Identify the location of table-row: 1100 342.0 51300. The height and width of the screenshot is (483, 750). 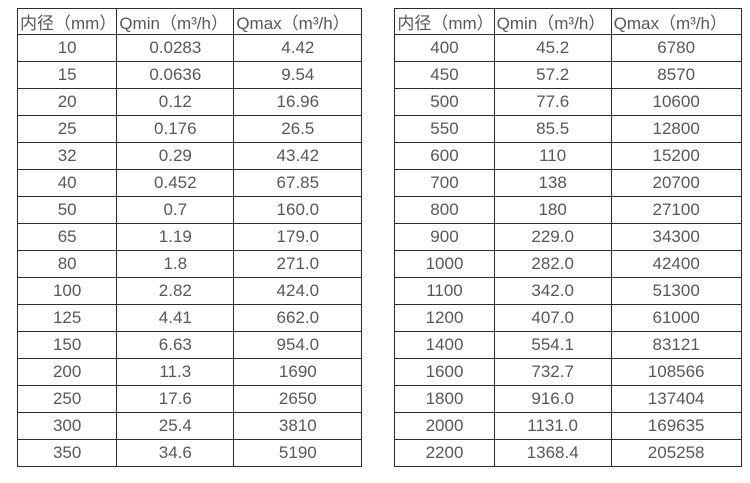
(568, 291).